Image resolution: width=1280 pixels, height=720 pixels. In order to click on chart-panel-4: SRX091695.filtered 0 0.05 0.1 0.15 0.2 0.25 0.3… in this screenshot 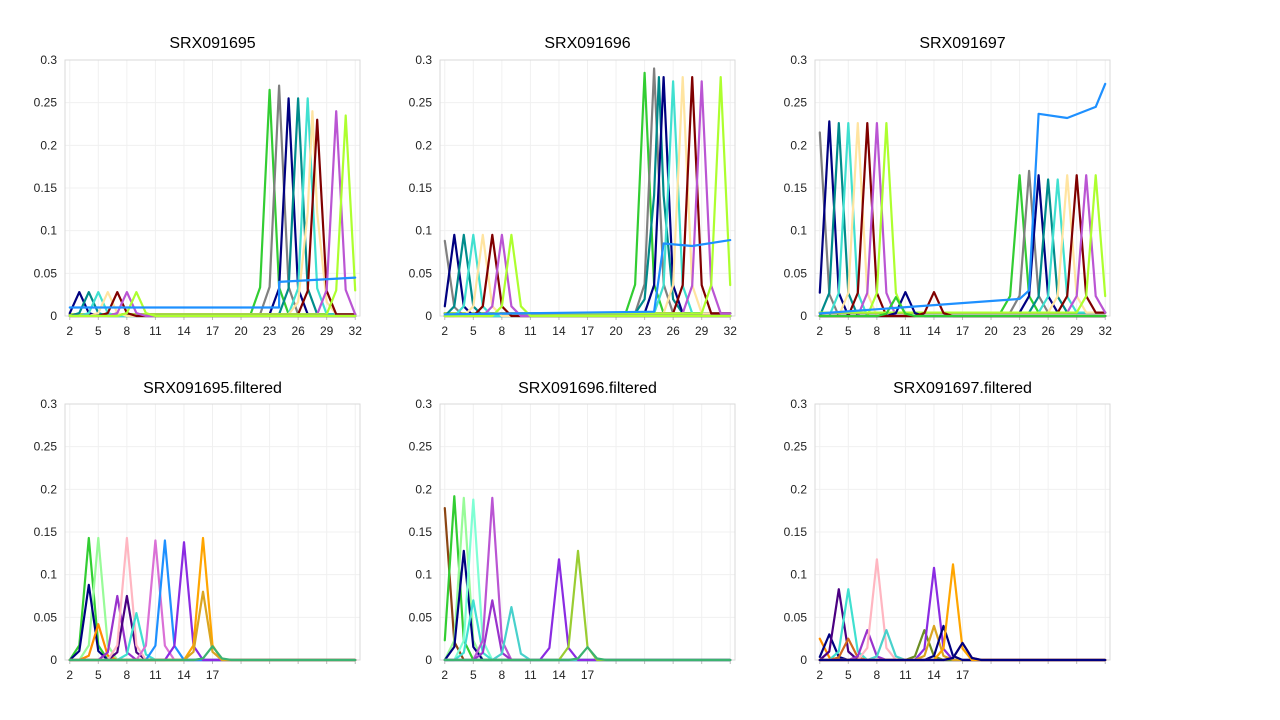, I will do `click(197, 531)`.